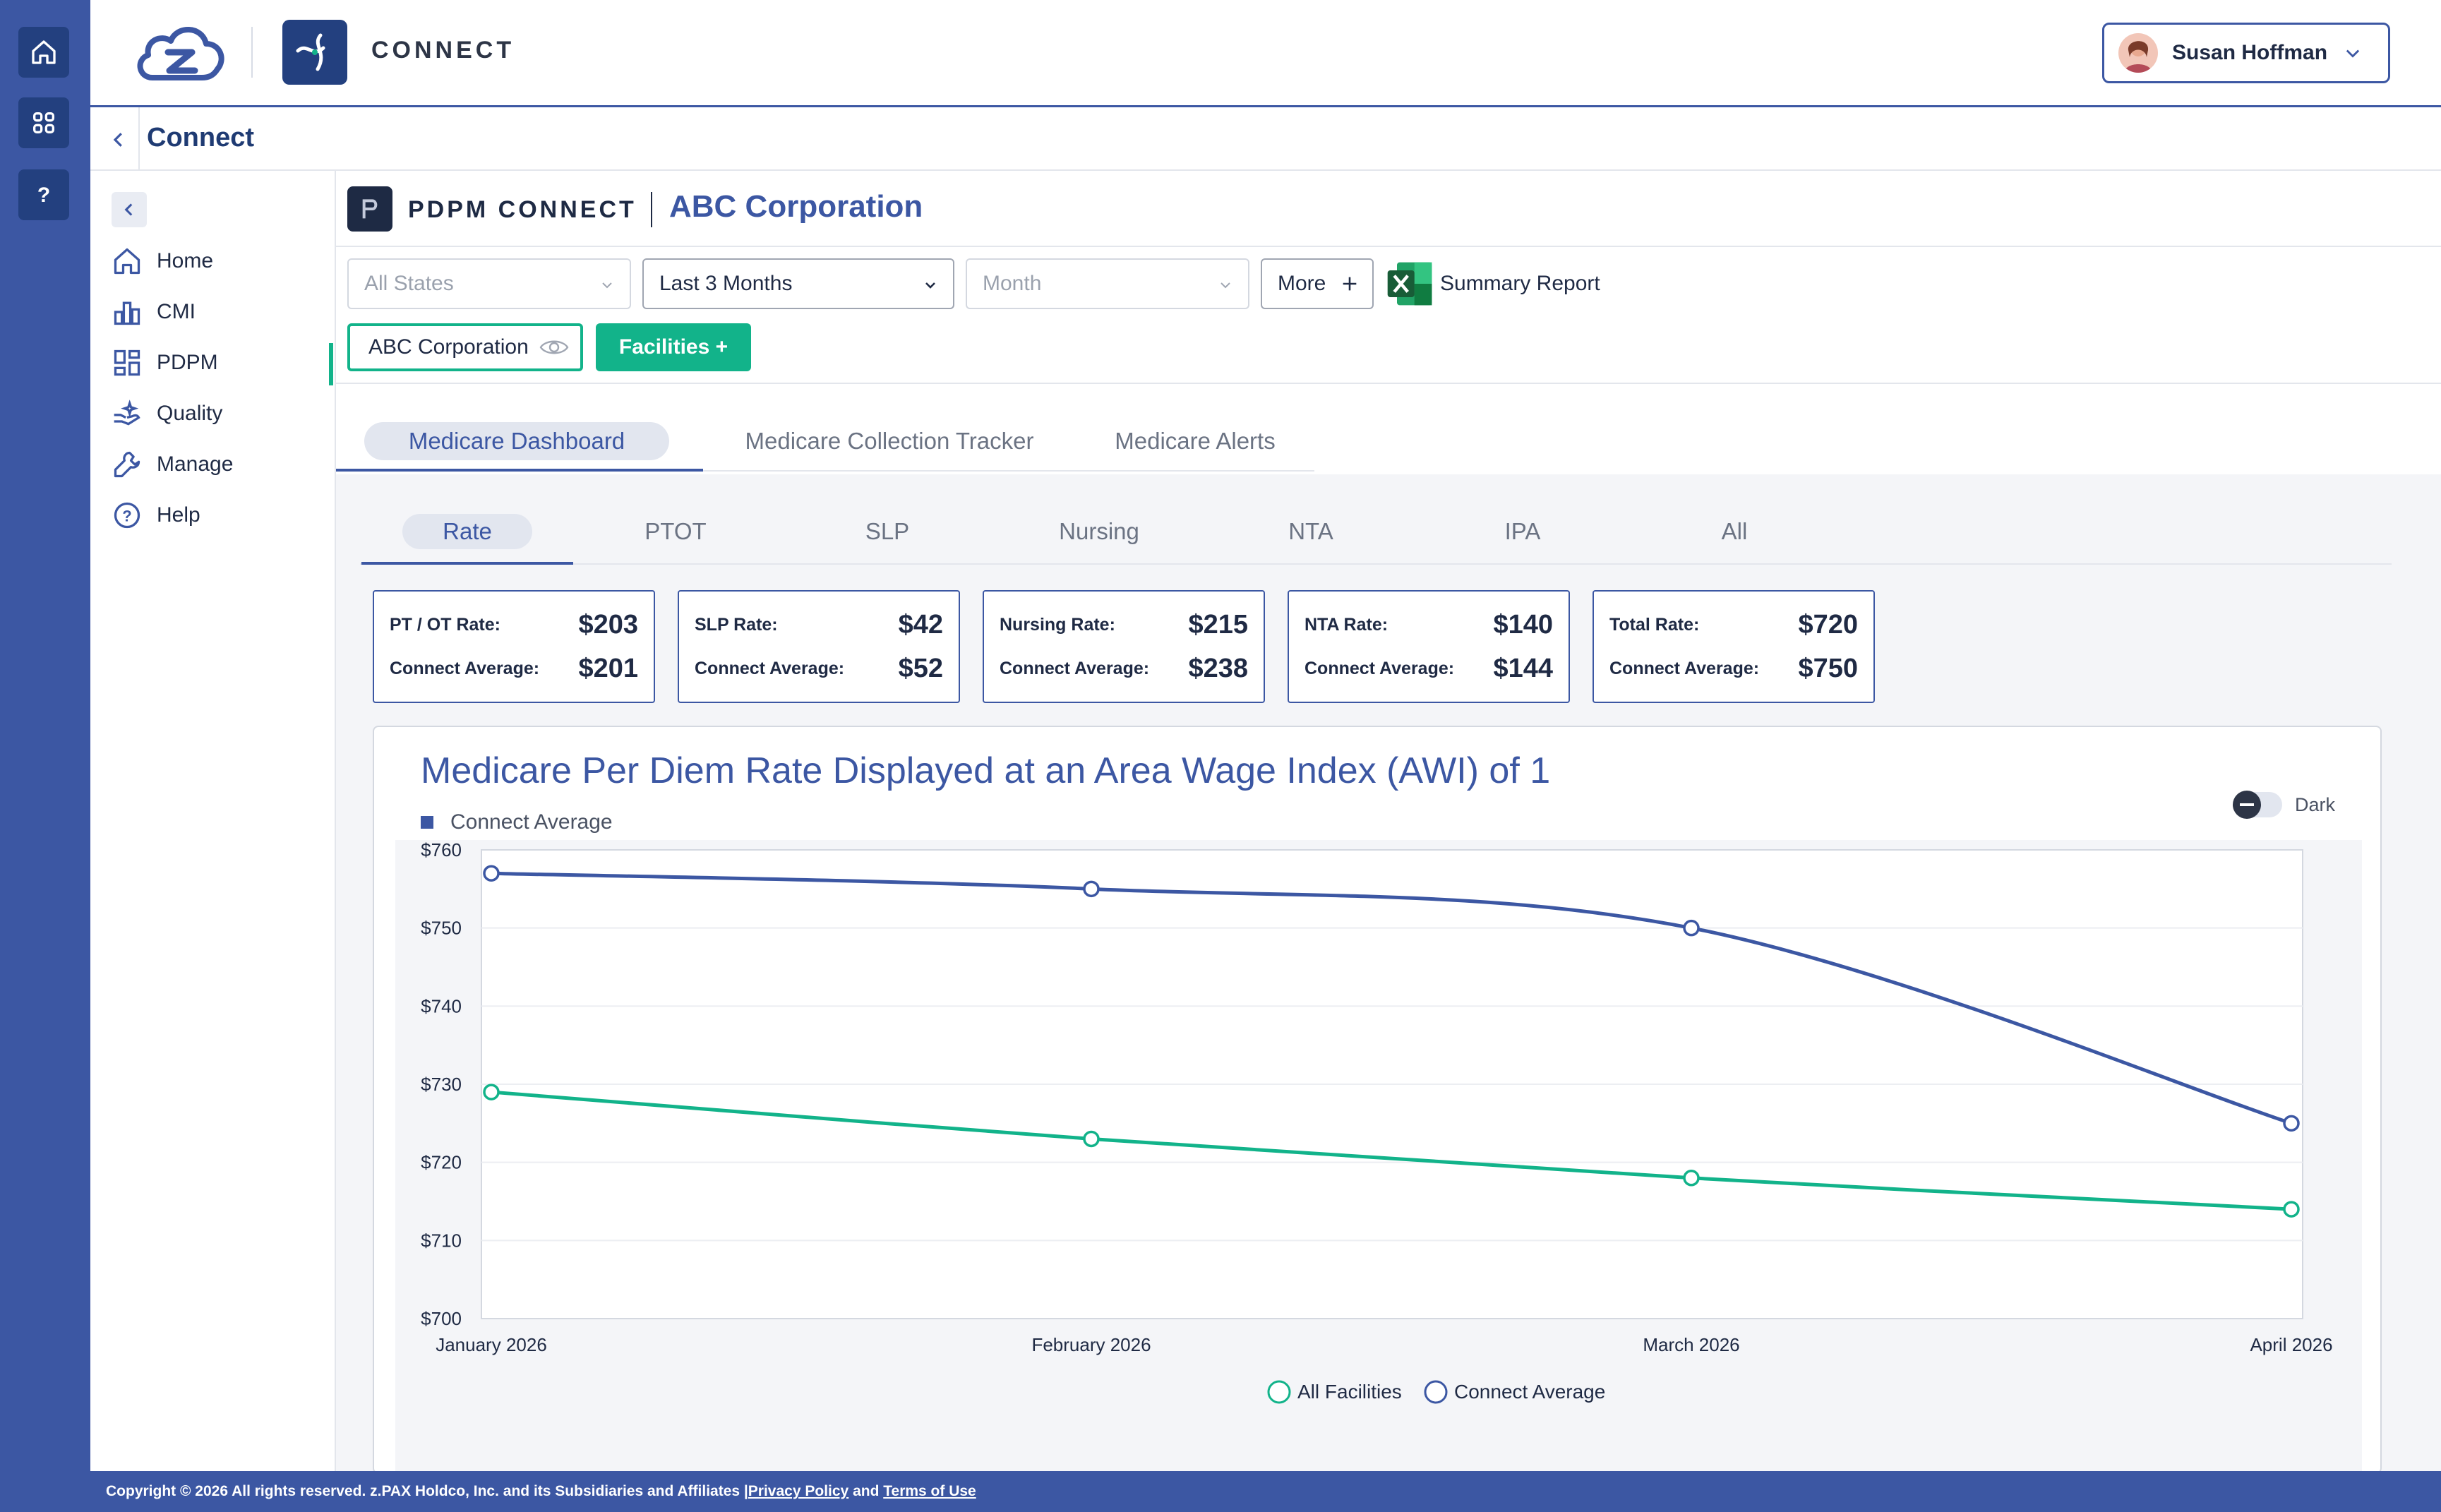  I want to click on tab-medicare-alerts: Medicare Alerts, so click(1195, 441).